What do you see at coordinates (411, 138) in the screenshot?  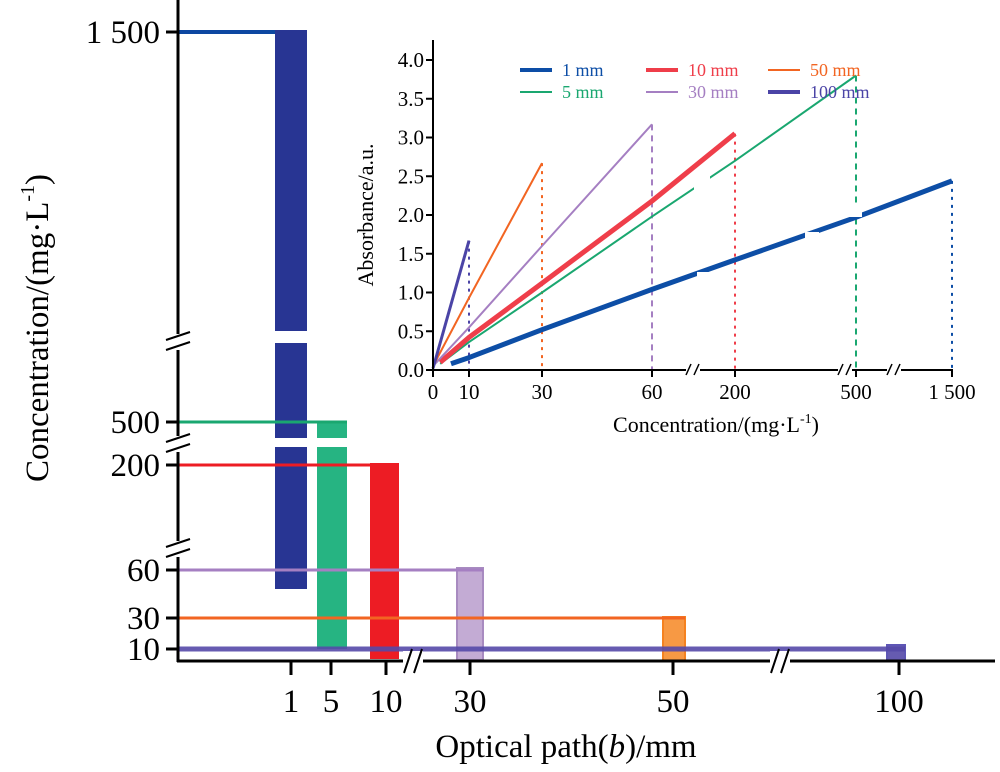 I see `inset-y-tick-label: 3.0` at bounding box center [411, 138].